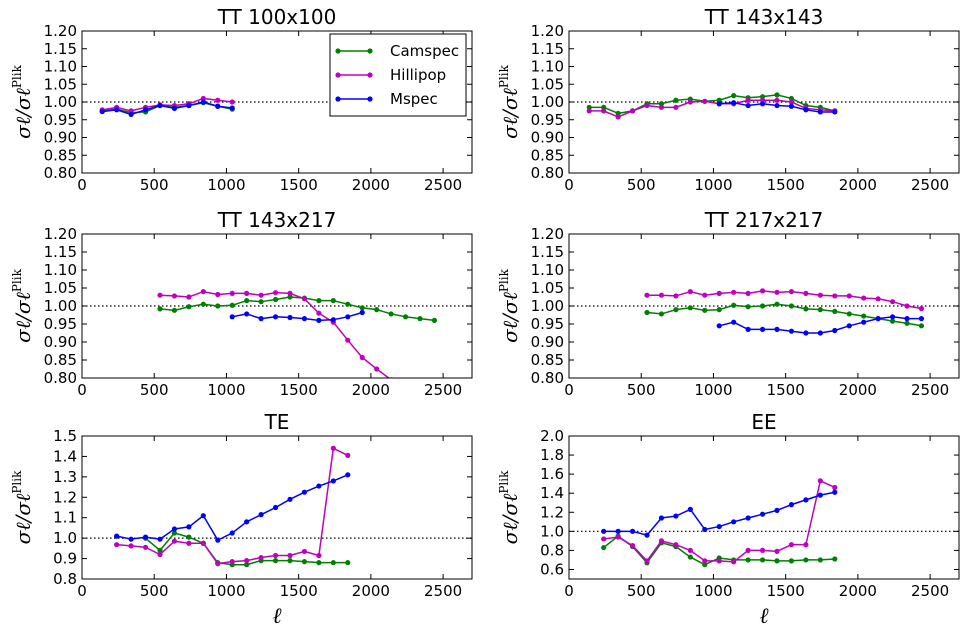 The width and height of the screenshot is (969, 638). I want to click on x-tick-label: 1000, so click(713, 390).